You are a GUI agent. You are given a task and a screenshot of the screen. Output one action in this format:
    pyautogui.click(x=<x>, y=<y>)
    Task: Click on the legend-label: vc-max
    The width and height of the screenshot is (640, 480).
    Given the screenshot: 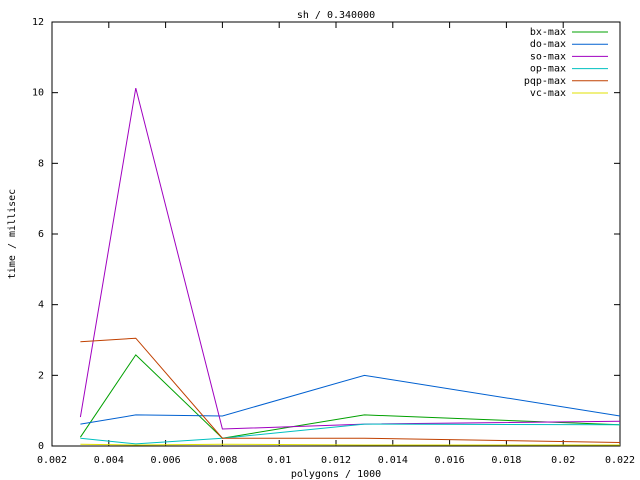 What is the action you would take?
    pyautogui.click(x=548, y=93)
    